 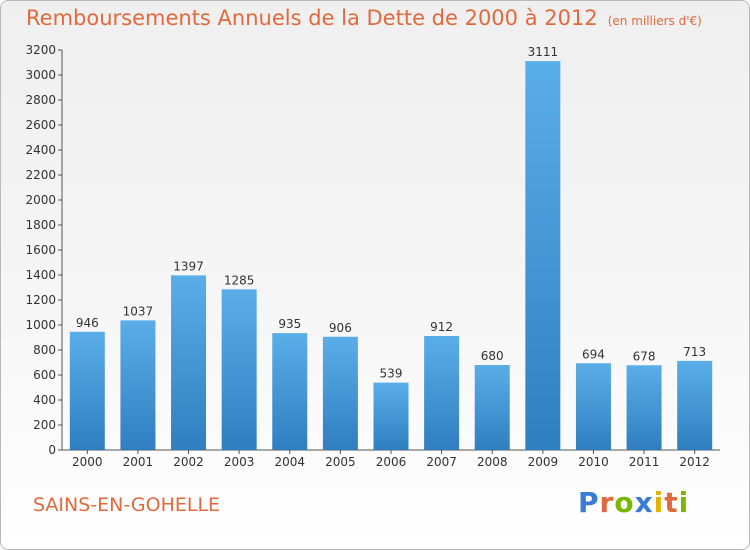 I want to click on bar-2004, so click(x=290, y=391).